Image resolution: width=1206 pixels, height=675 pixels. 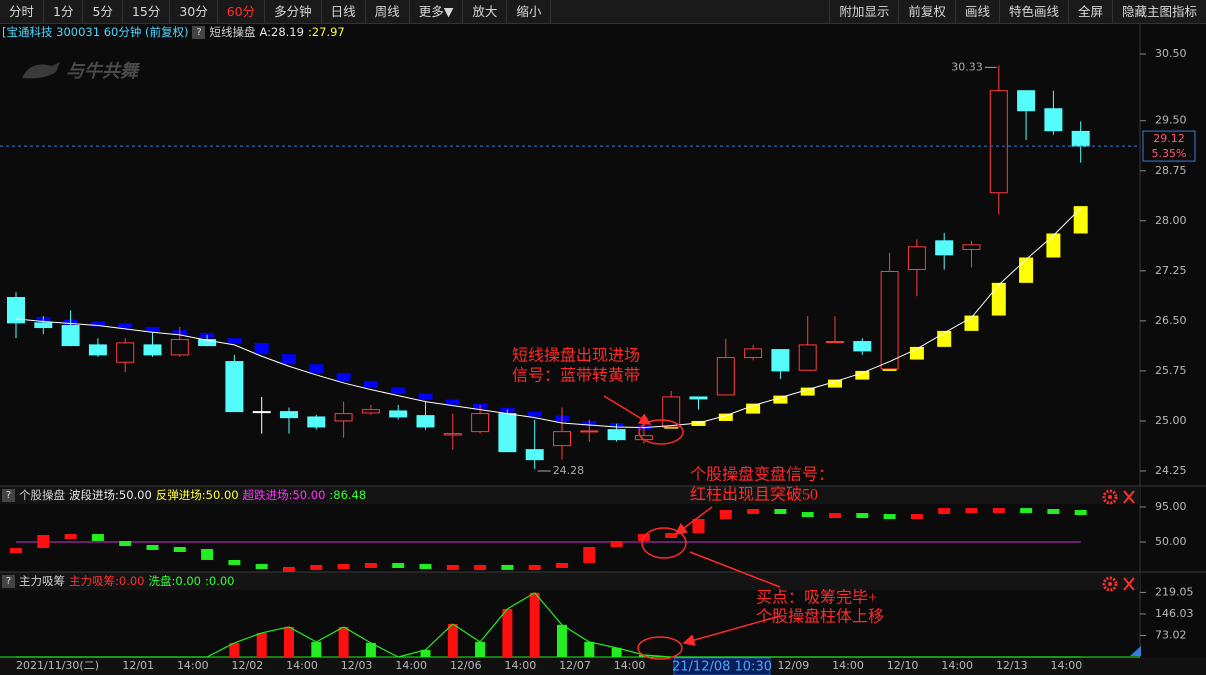 I want to click on toolbar-button: 画线, so click(x=976, y=11).